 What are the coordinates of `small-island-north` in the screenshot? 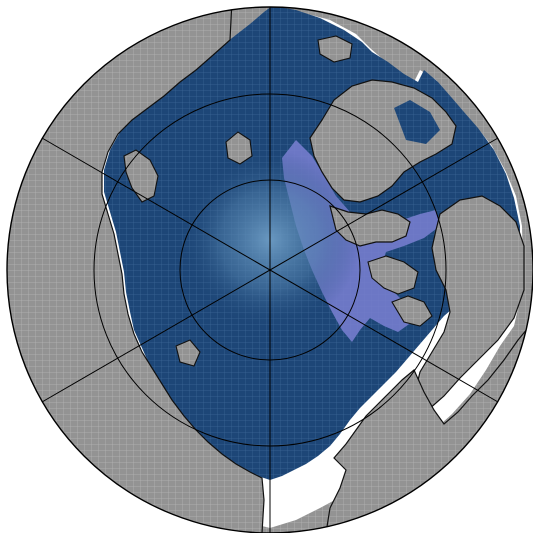 It's located at (335, 49).